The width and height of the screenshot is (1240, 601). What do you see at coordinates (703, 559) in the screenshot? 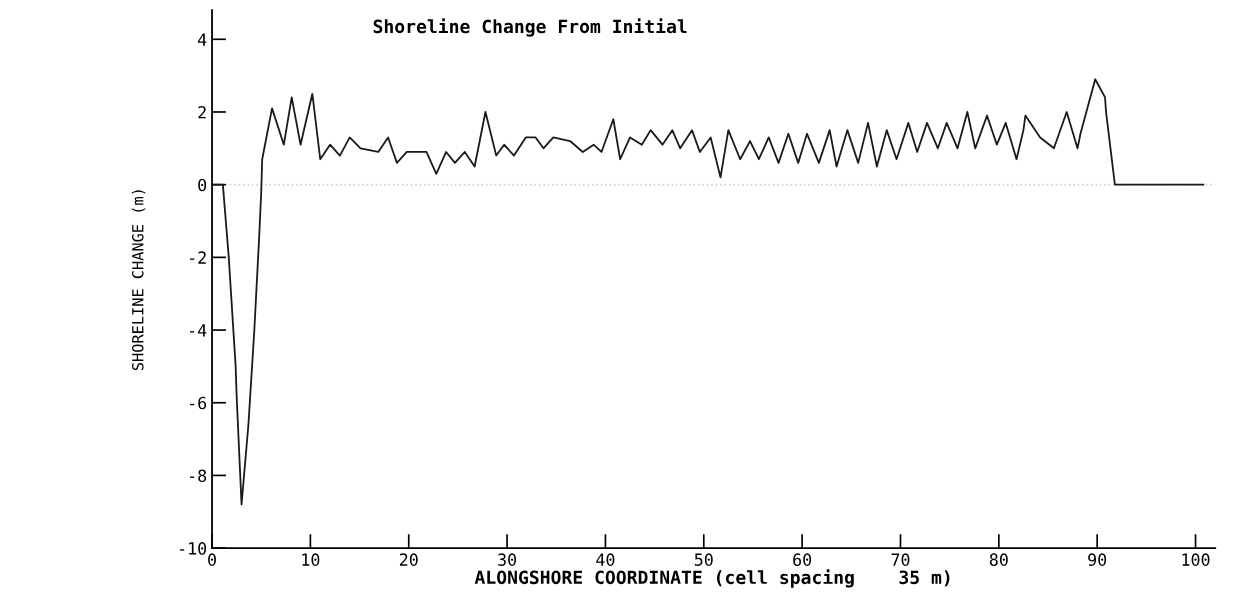
I see `x-tick-label: 50` at bounding box center [703, 559].